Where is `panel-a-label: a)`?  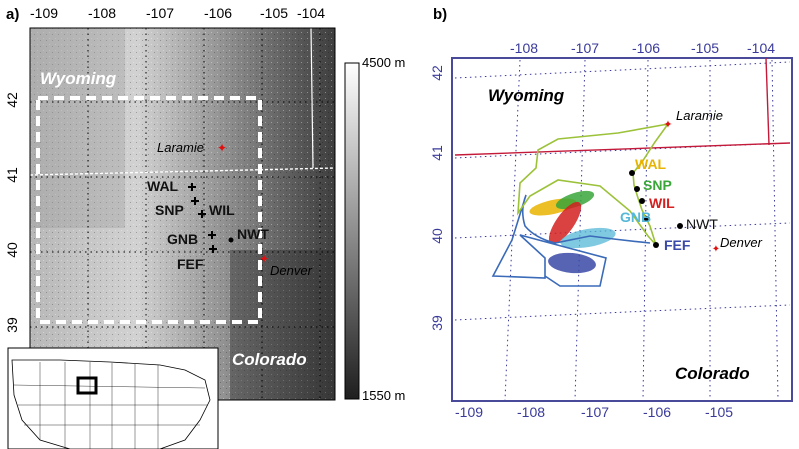
panel-a-label: a) is located at coordinates (13, 14).